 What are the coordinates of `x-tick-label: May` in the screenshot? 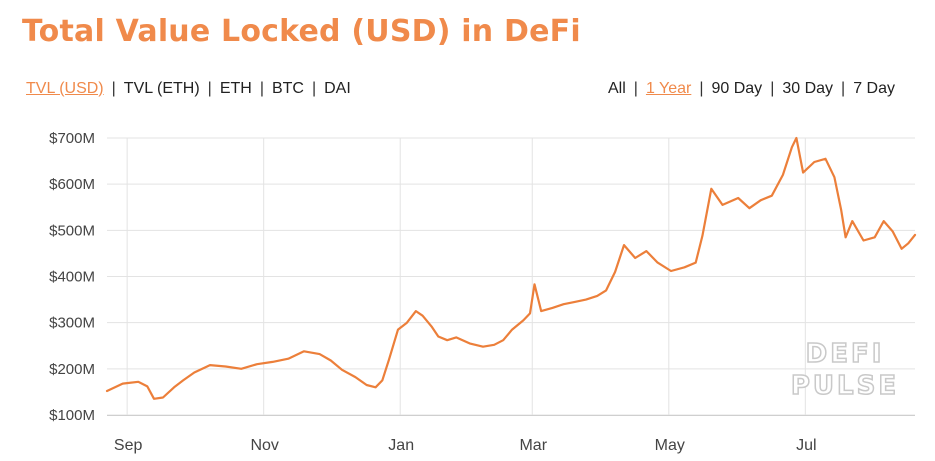 It's located at (670, 445).